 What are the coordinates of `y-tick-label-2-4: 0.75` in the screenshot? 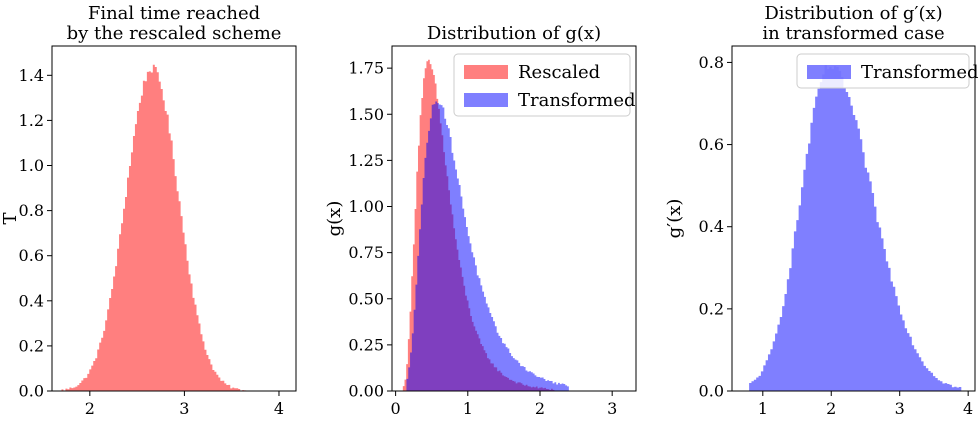 It's located at (366, 252).